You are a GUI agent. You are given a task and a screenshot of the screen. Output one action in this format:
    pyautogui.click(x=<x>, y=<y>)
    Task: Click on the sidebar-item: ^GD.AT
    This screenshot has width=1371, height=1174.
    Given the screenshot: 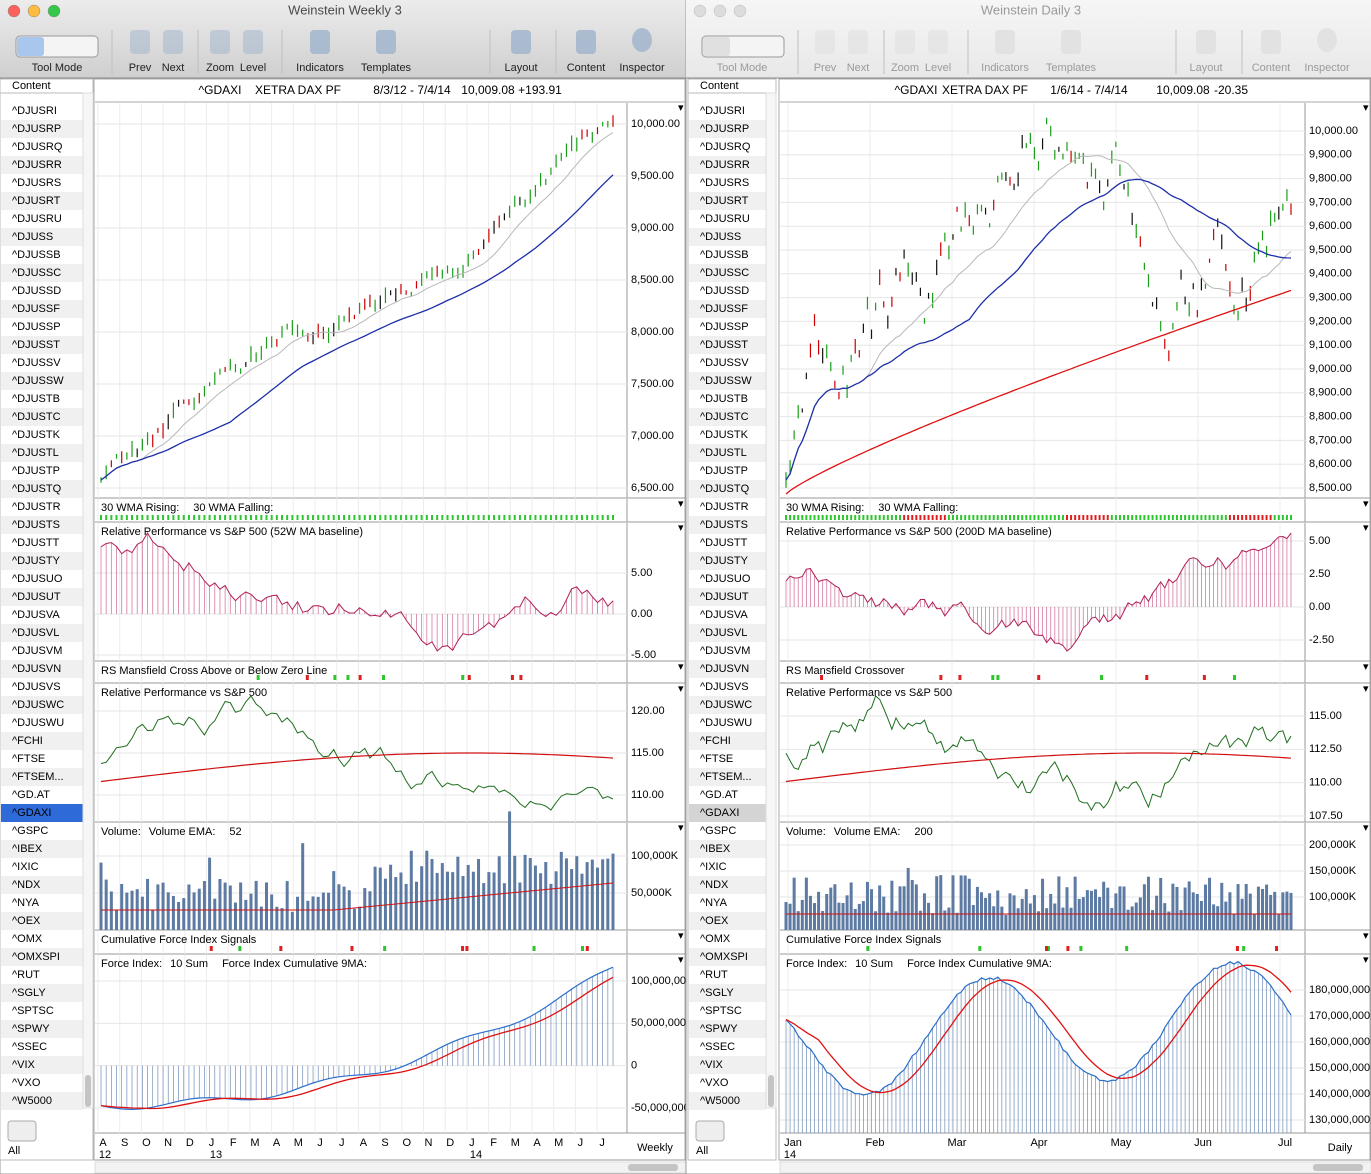 What is the action you would take?
    pyautogui.click(x=719, y=795)
    